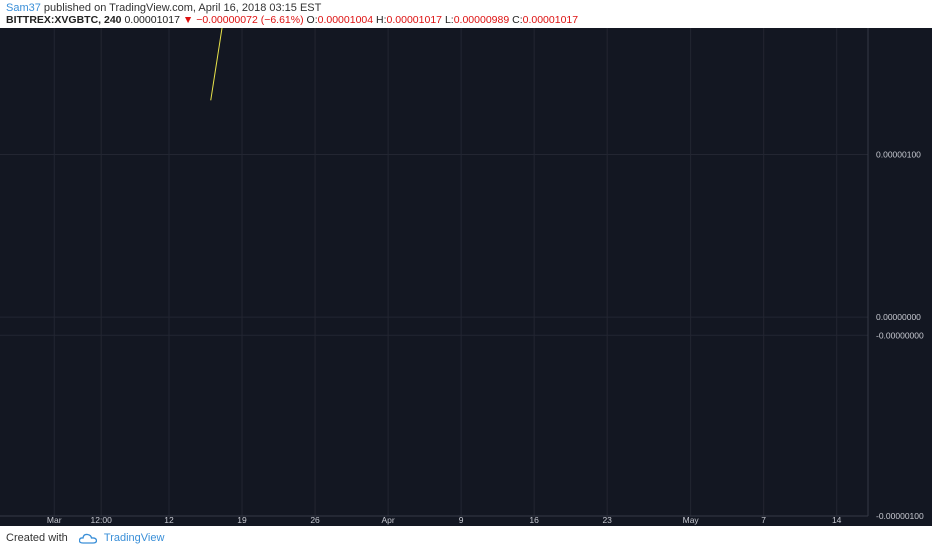  What do you see at coordinates (87, 538) in the screenshot?
I see `tradingview-cloud-icon` at bounding box center [87, 538].